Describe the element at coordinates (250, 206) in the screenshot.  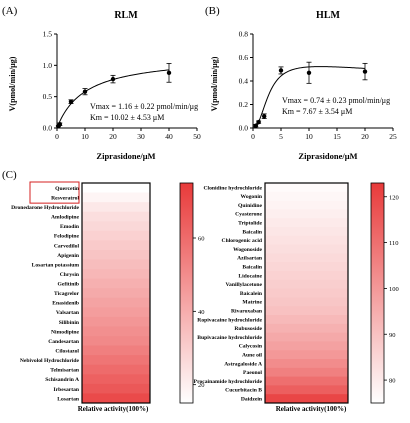
I see `panel-c-right-row-label: Quinidine` at that location.